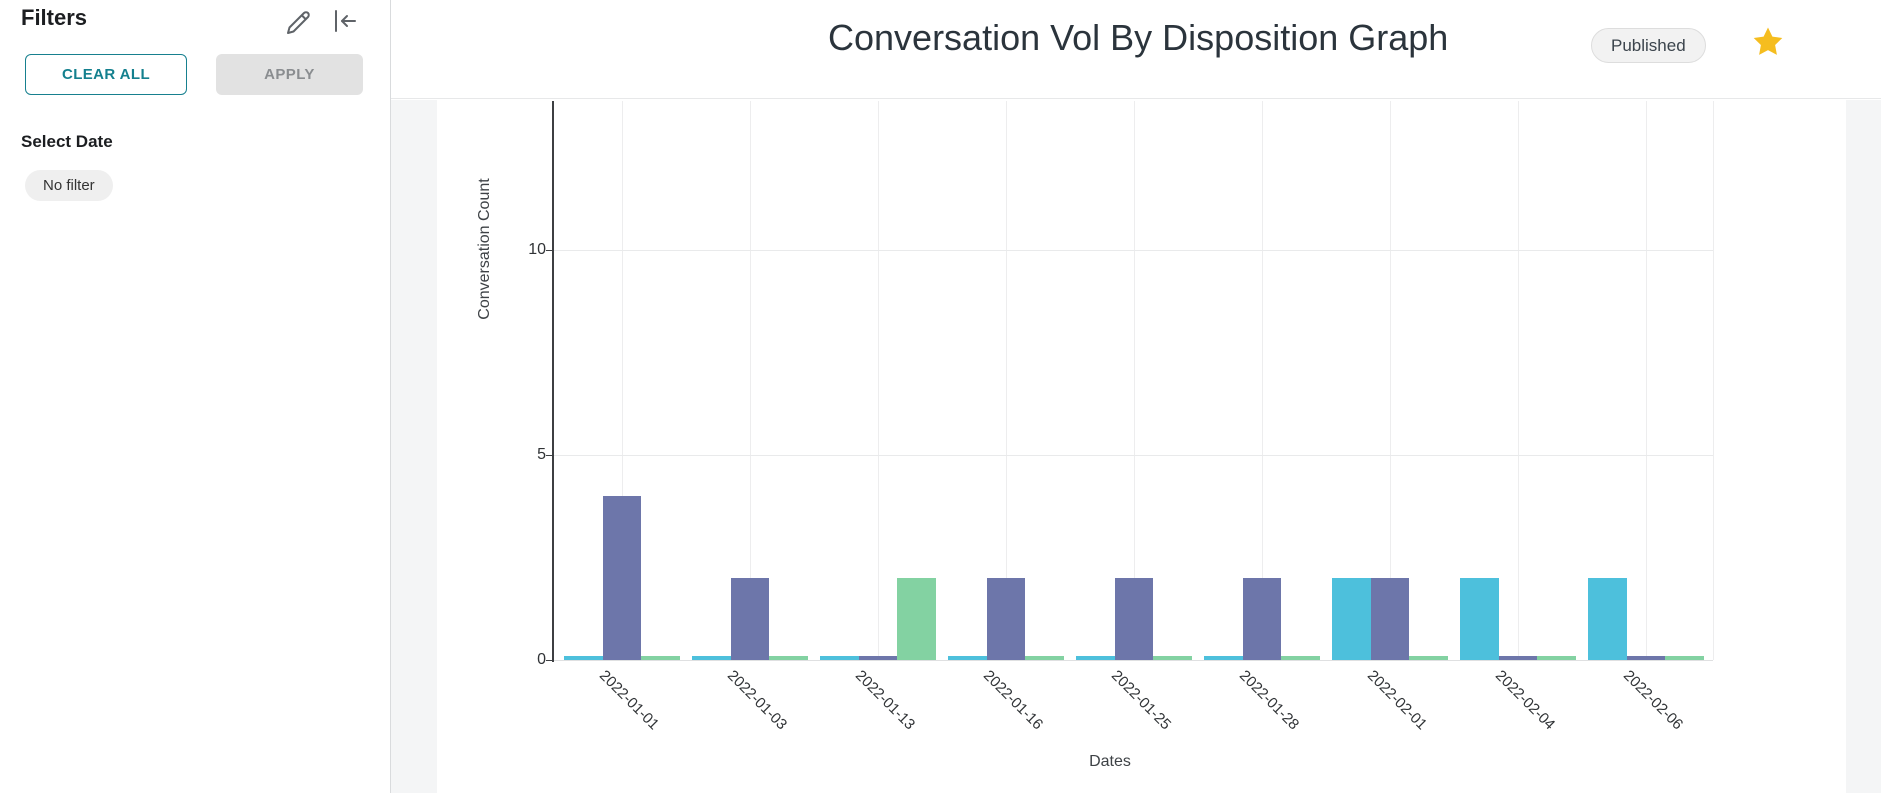 This screenshot has height=793, width=1881. What do you see at coordinates (54, 17) in the screenshot?
I see `filters-title: Filters` at bounding box center [54, 17].